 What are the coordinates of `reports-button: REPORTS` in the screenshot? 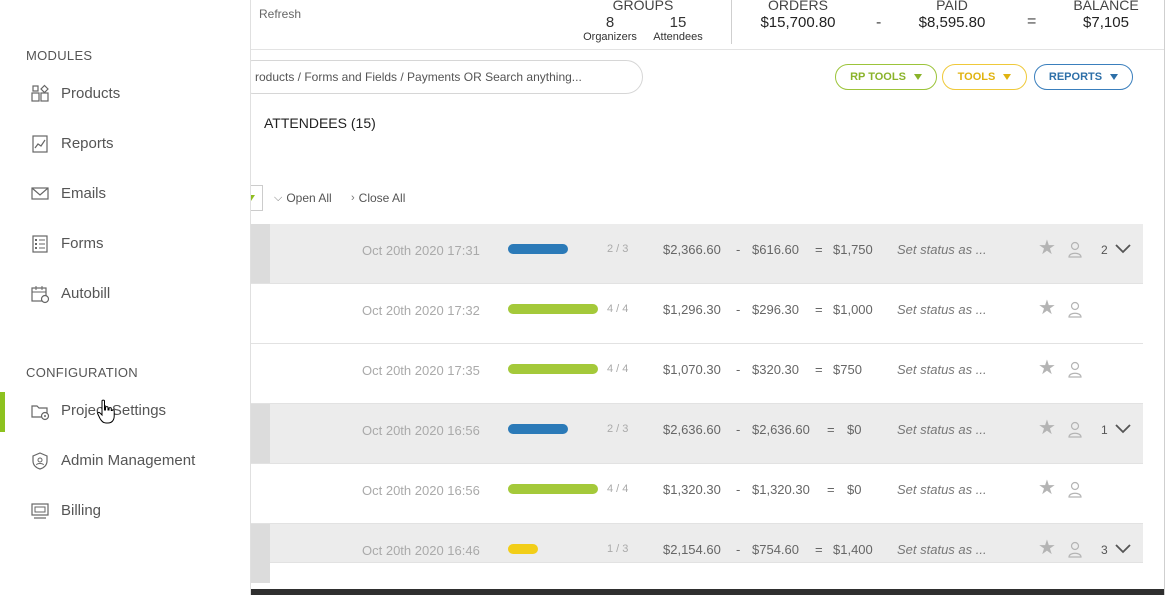 It's located at (1083, 77).